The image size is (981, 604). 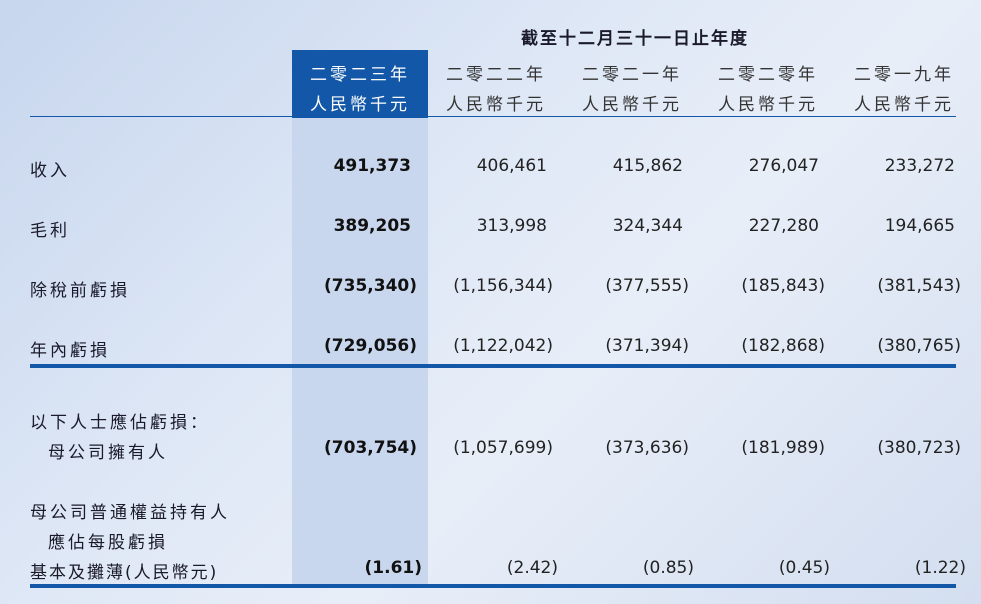 What do you see at coordinates (372, 226) in the screenshot?
I see `cell-gross-profit-2023: 389,205` at bounding box center [372, 226].